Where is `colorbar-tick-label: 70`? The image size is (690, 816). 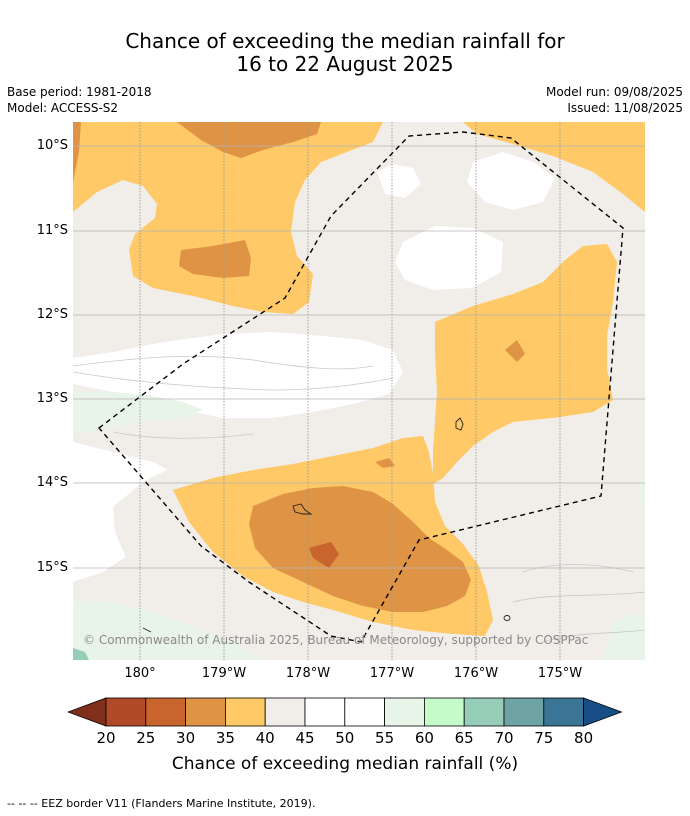 colorbar-tick-label: 70 is located at coordinates (504, 738).